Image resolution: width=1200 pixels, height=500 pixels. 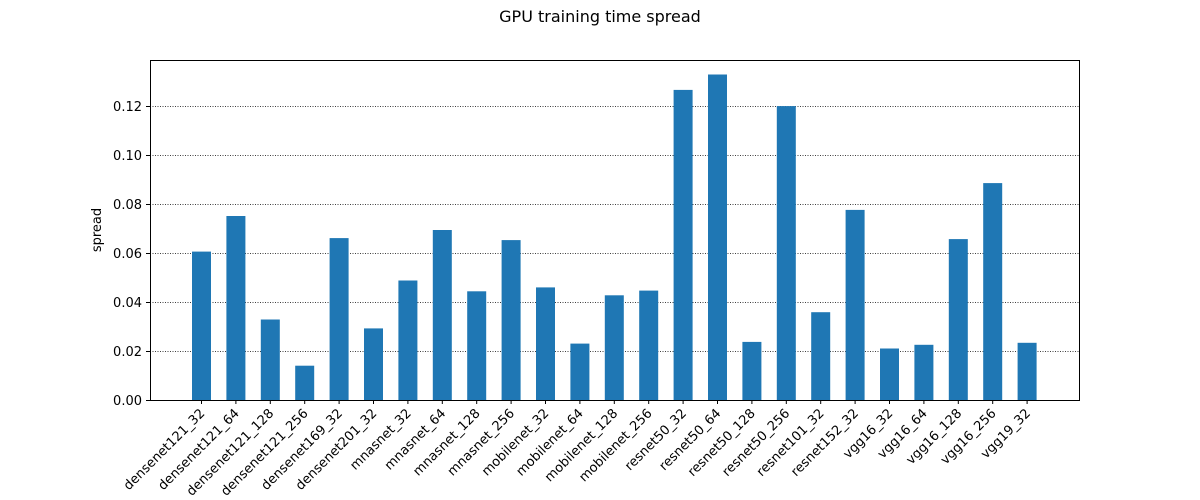 I want to click on y-tick-label: 0.04, so click(x=127, y=303).